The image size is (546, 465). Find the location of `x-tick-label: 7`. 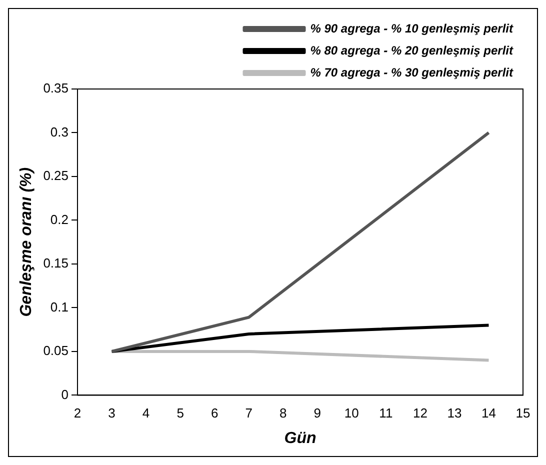

x-tick-label: 7 is located at coordinates (248, 413).